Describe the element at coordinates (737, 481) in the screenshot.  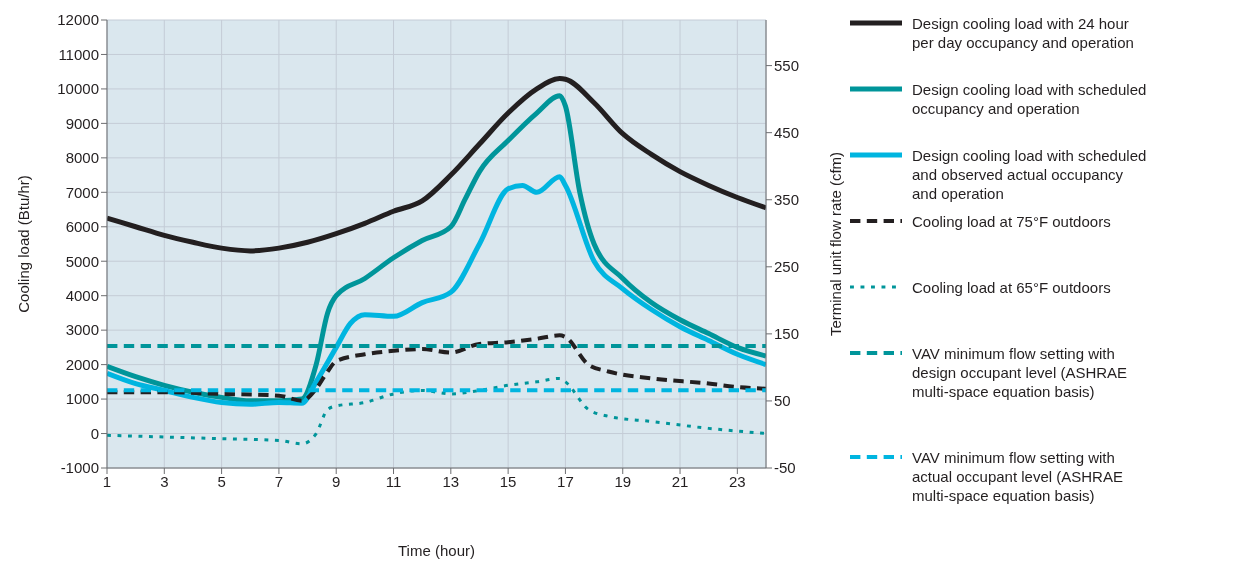
I see `x-tick-label: 23` at that location.